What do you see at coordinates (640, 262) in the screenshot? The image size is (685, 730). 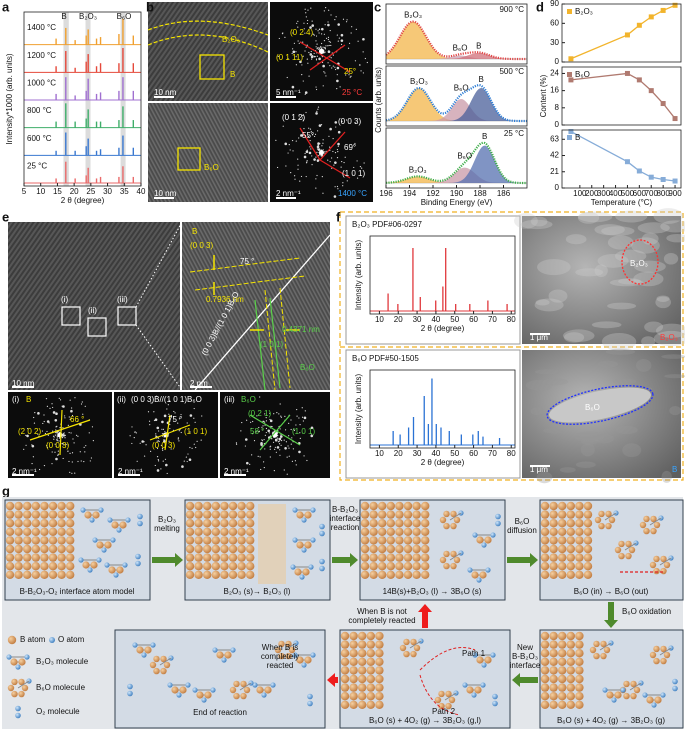 I see `highlight` at bounding box center [640, 262].